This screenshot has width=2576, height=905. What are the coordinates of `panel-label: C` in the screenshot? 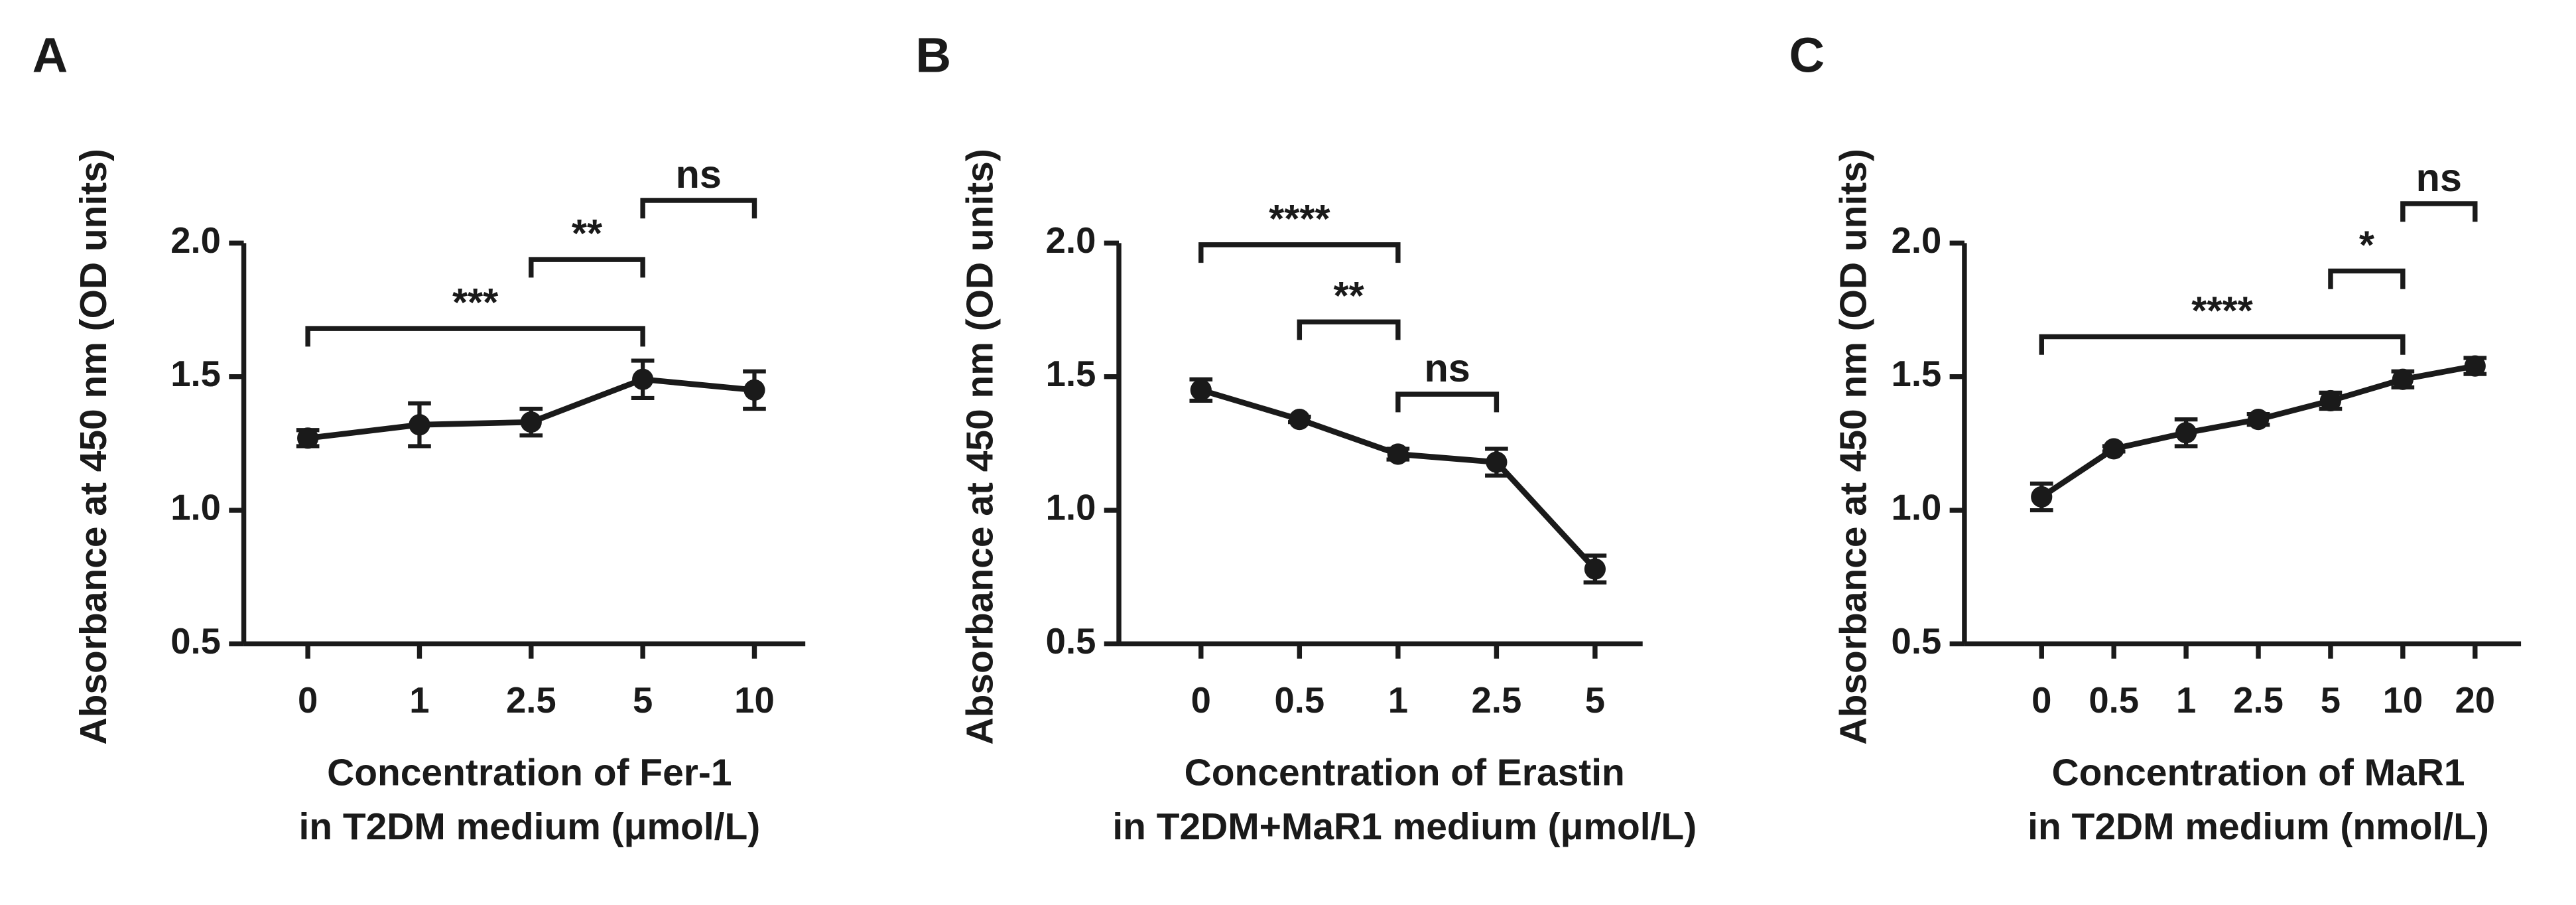 It's located at (1807, 55).